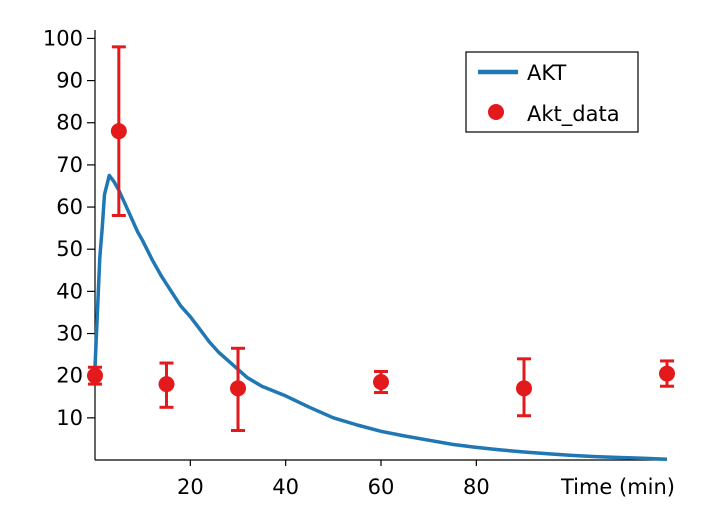  Describe the element at coordinates (69, 207) in the screenshot. I see `y-tick-label: 60` at that location.